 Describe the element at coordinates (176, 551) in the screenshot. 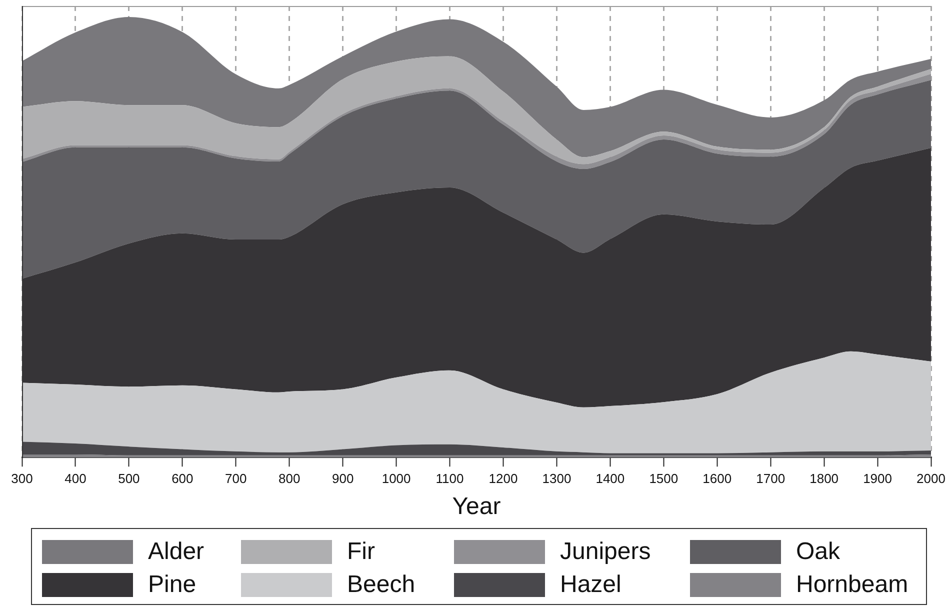

I see `legend-label: Alder` at that location.